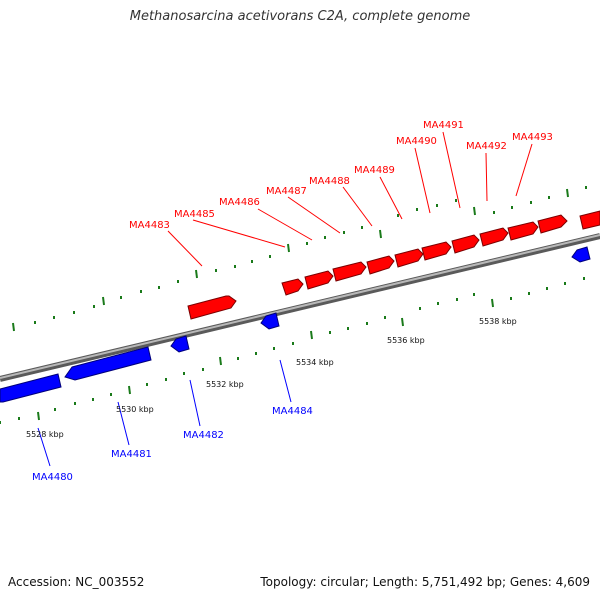 This screenshot has width=600, height=600. I want to click on gene-MA4480, so click(31, 388).